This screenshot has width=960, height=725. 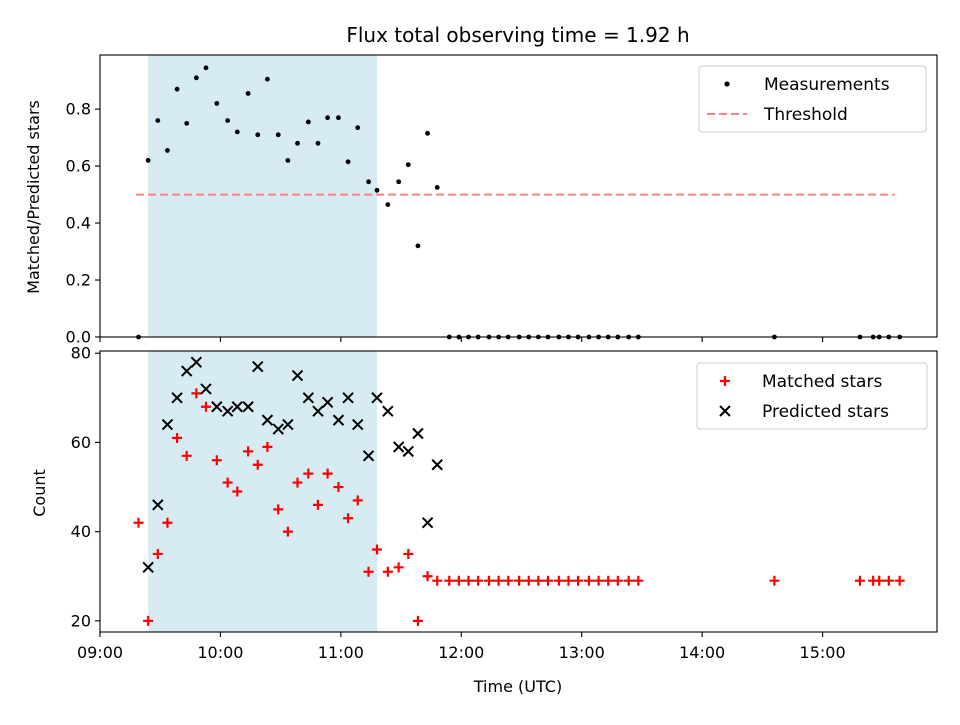 What do you see at coordinates (517, 35) in the screenshot?
I see `chart-title: Flux total observing time = 1.92 h` at bounding box center [517, 35].